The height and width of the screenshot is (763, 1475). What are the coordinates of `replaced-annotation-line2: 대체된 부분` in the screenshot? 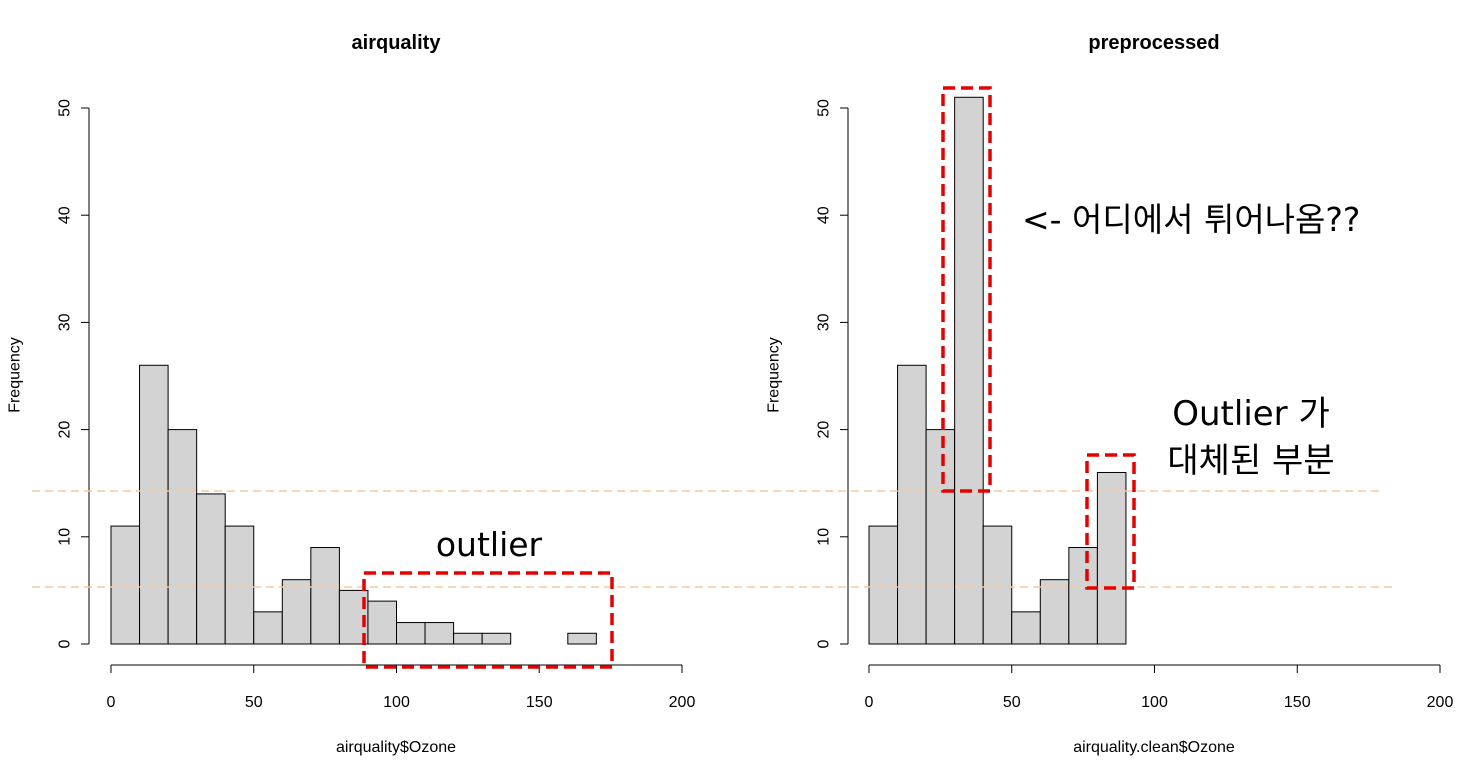 It's located at (1250, 461).